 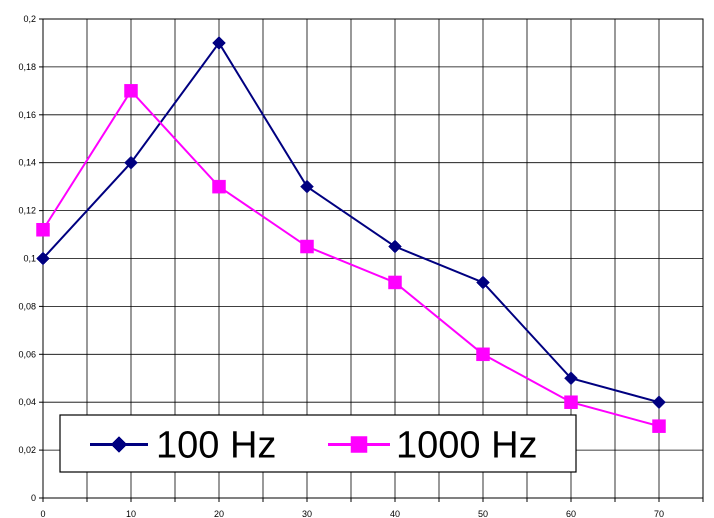 What do you see at coordinates (27, 163) in the screenshot?
I see `y-tick-label: 0,14` at bounding box center [27, 163].